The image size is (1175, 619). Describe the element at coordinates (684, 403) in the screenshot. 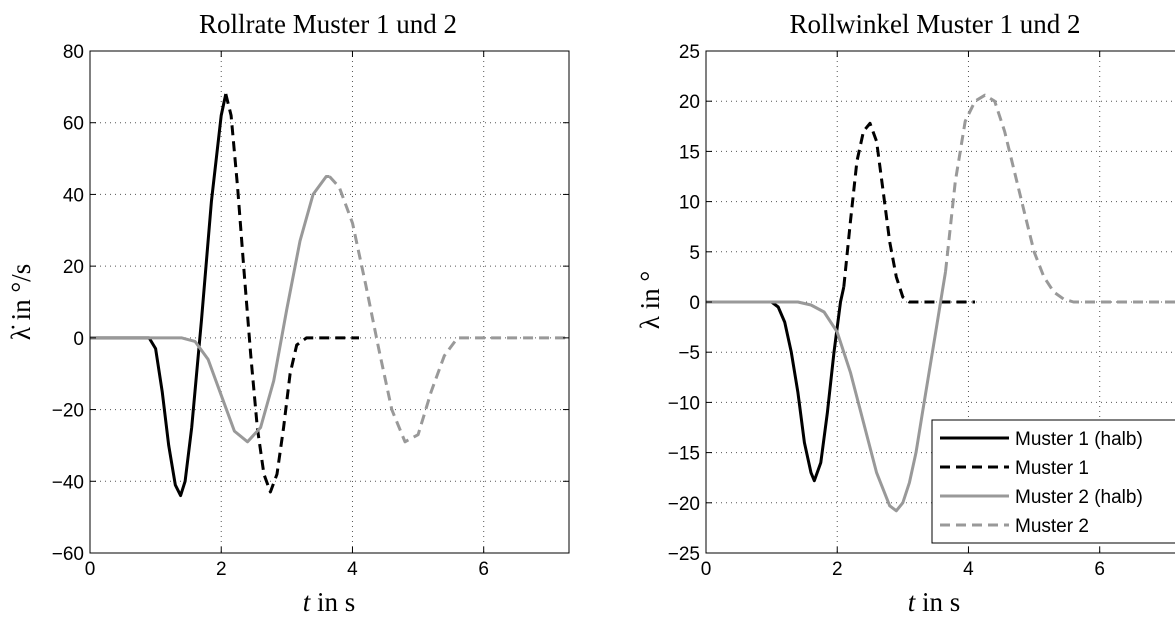

I see `y-tick-label: −10` at that location.